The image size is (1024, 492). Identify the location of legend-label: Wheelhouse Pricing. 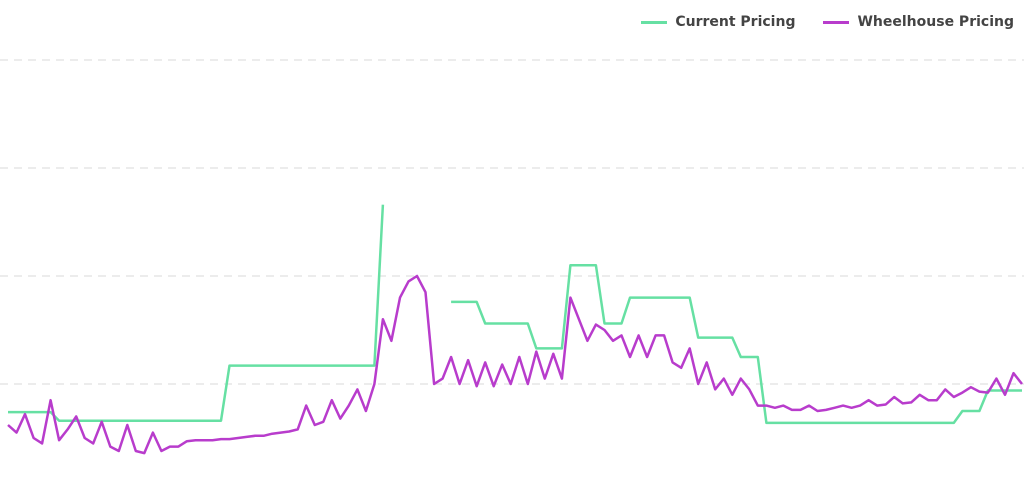
(935, 22).